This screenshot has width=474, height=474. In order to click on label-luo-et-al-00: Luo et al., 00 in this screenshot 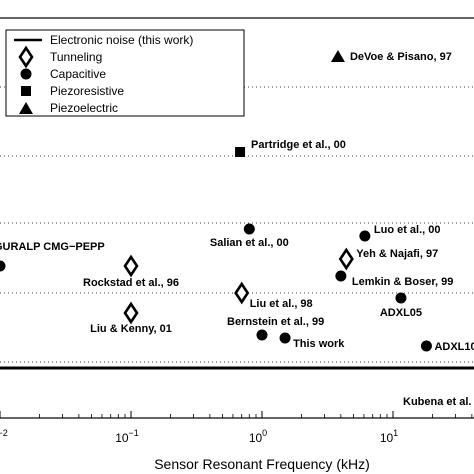, I will do `click(407, 230)`.